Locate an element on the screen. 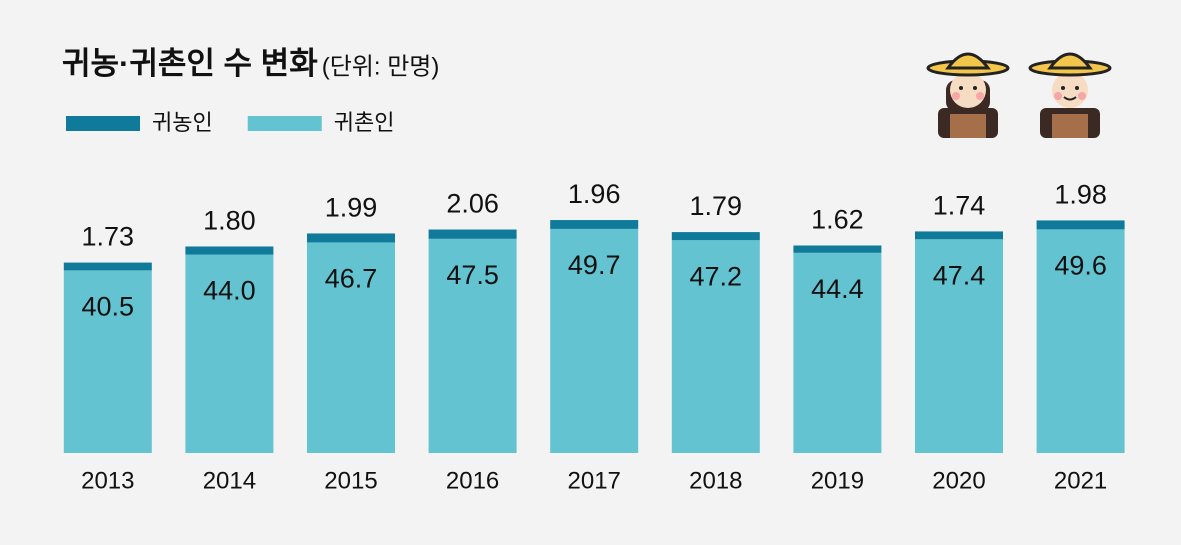 Image resolution: width=1181 pixels, height=545 pixels. farmer-icons is located at coordinates (1019, 95).